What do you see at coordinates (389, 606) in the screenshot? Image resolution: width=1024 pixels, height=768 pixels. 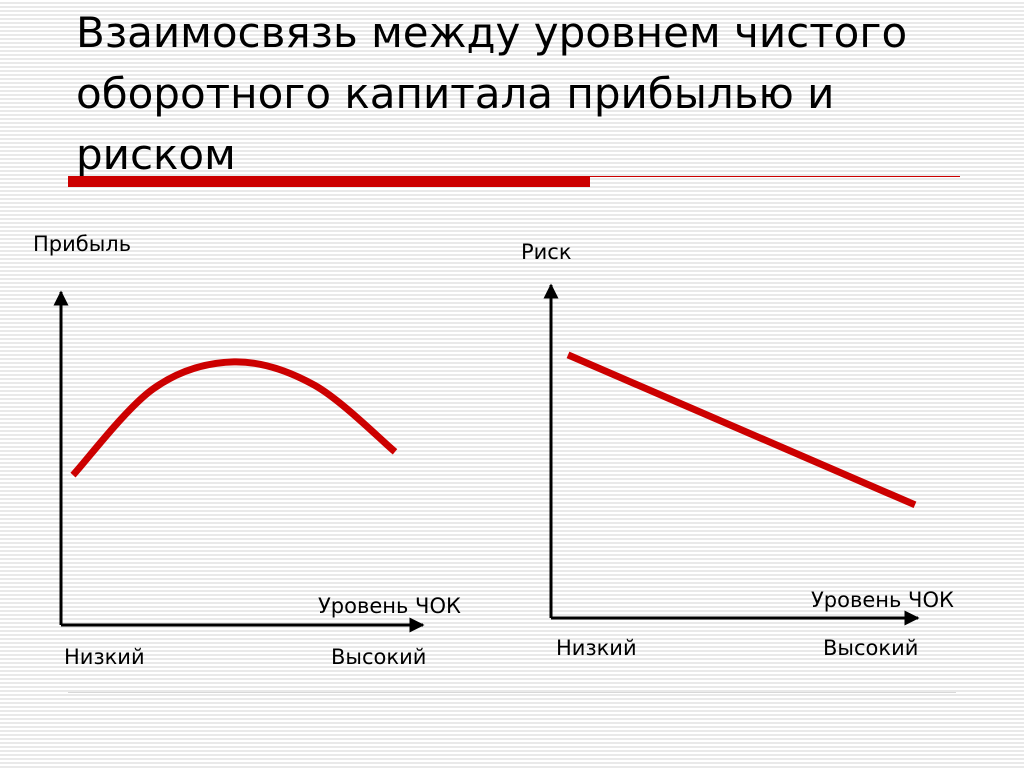 I see `profit-x-axis-label: Уровень ЧОК` at bounding box center [389, 606].